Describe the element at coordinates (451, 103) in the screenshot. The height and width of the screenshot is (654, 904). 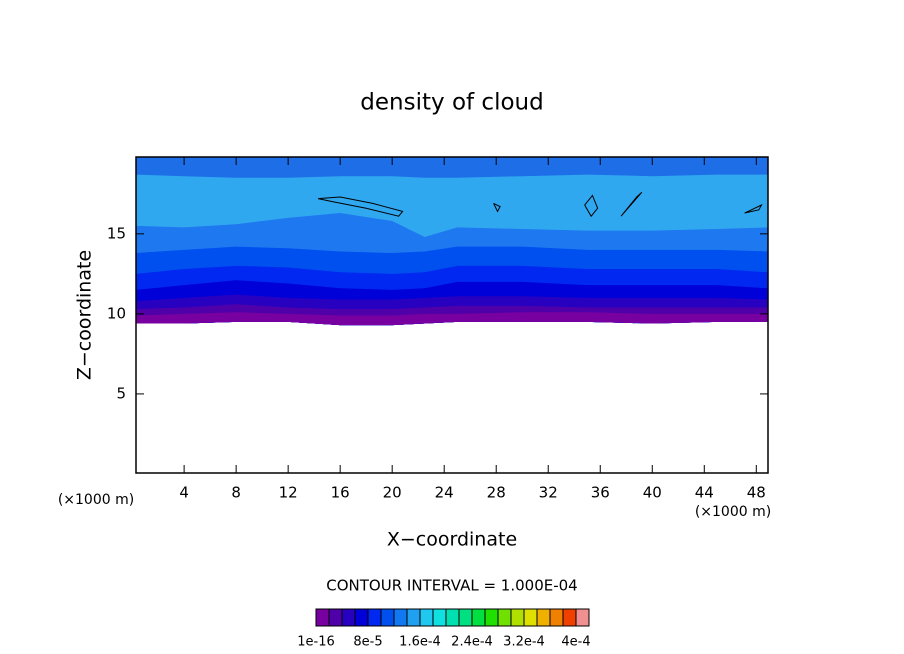
I see `chart-title: density of cloud` at that location.